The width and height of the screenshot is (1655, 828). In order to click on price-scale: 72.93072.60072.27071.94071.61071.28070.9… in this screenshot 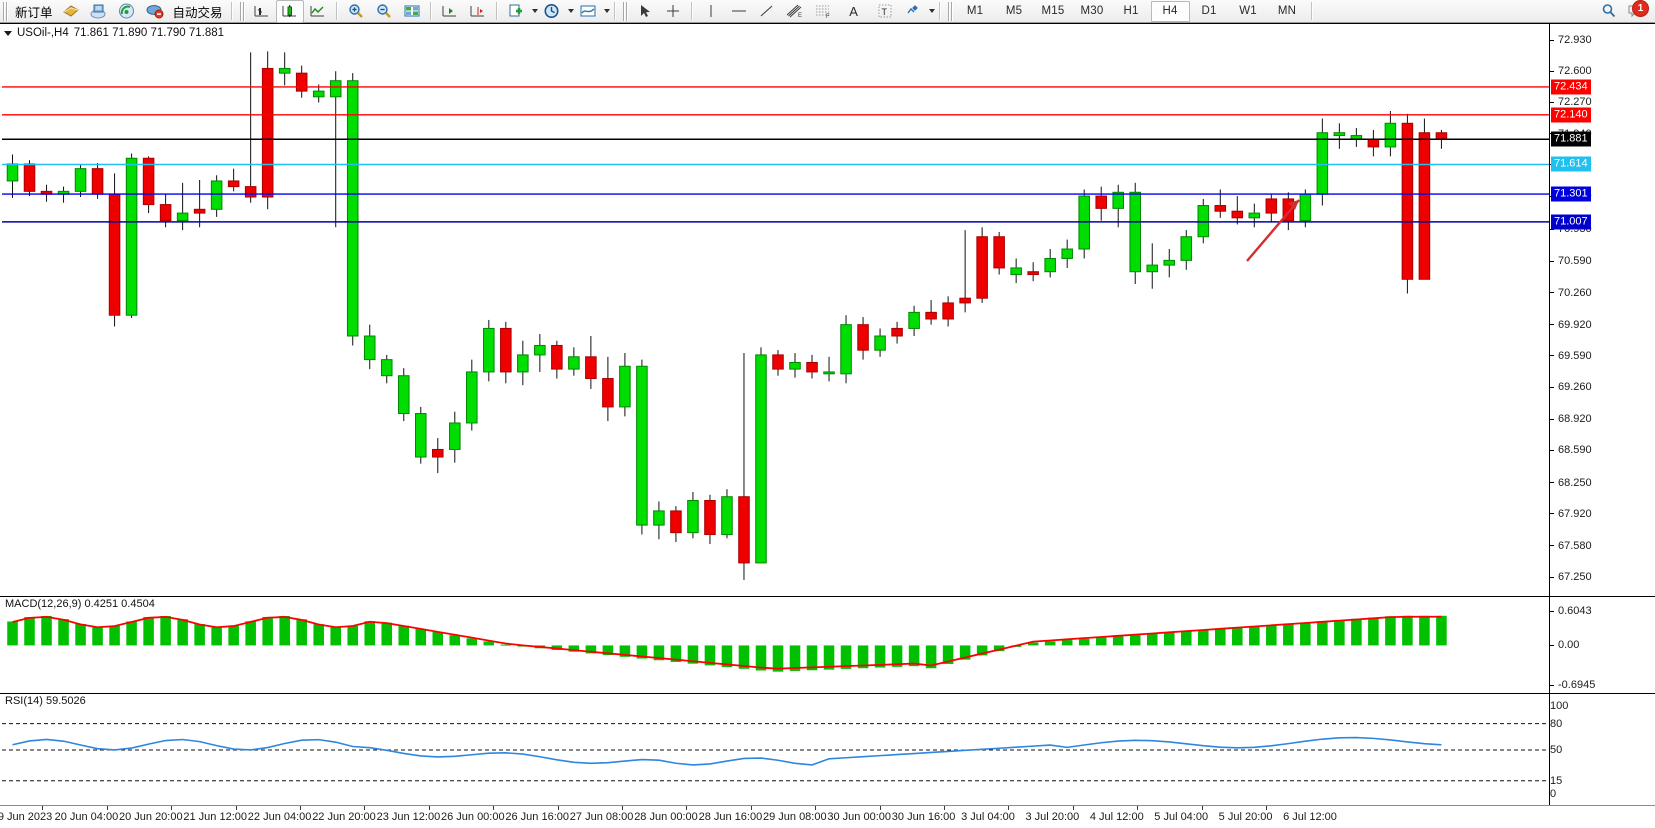, I will do `click(1602, 310)`.